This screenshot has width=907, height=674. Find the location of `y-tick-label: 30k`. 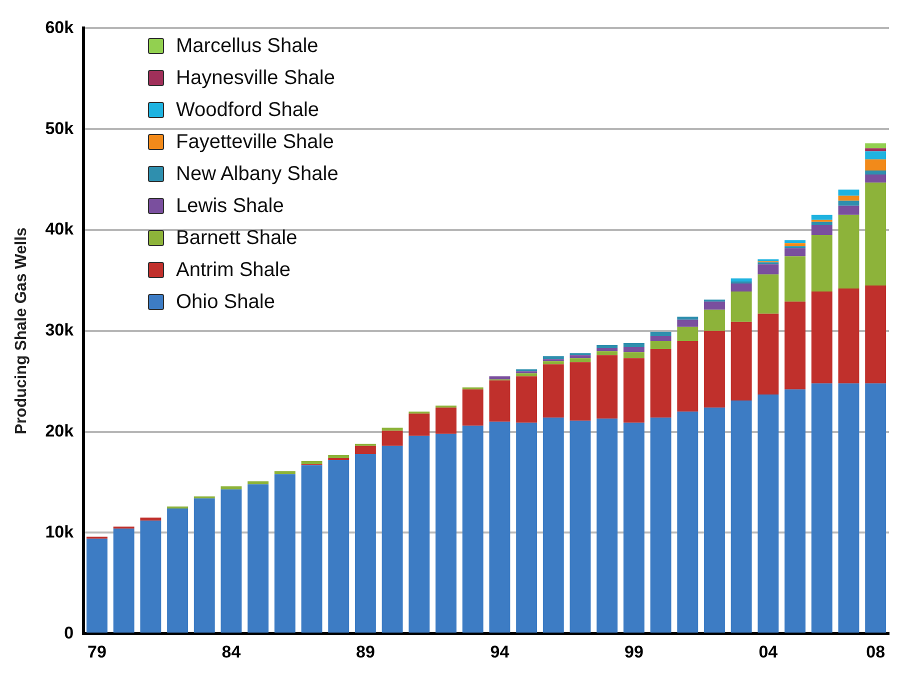

y-tick-label: 30k is located at coordinates (59, 330).